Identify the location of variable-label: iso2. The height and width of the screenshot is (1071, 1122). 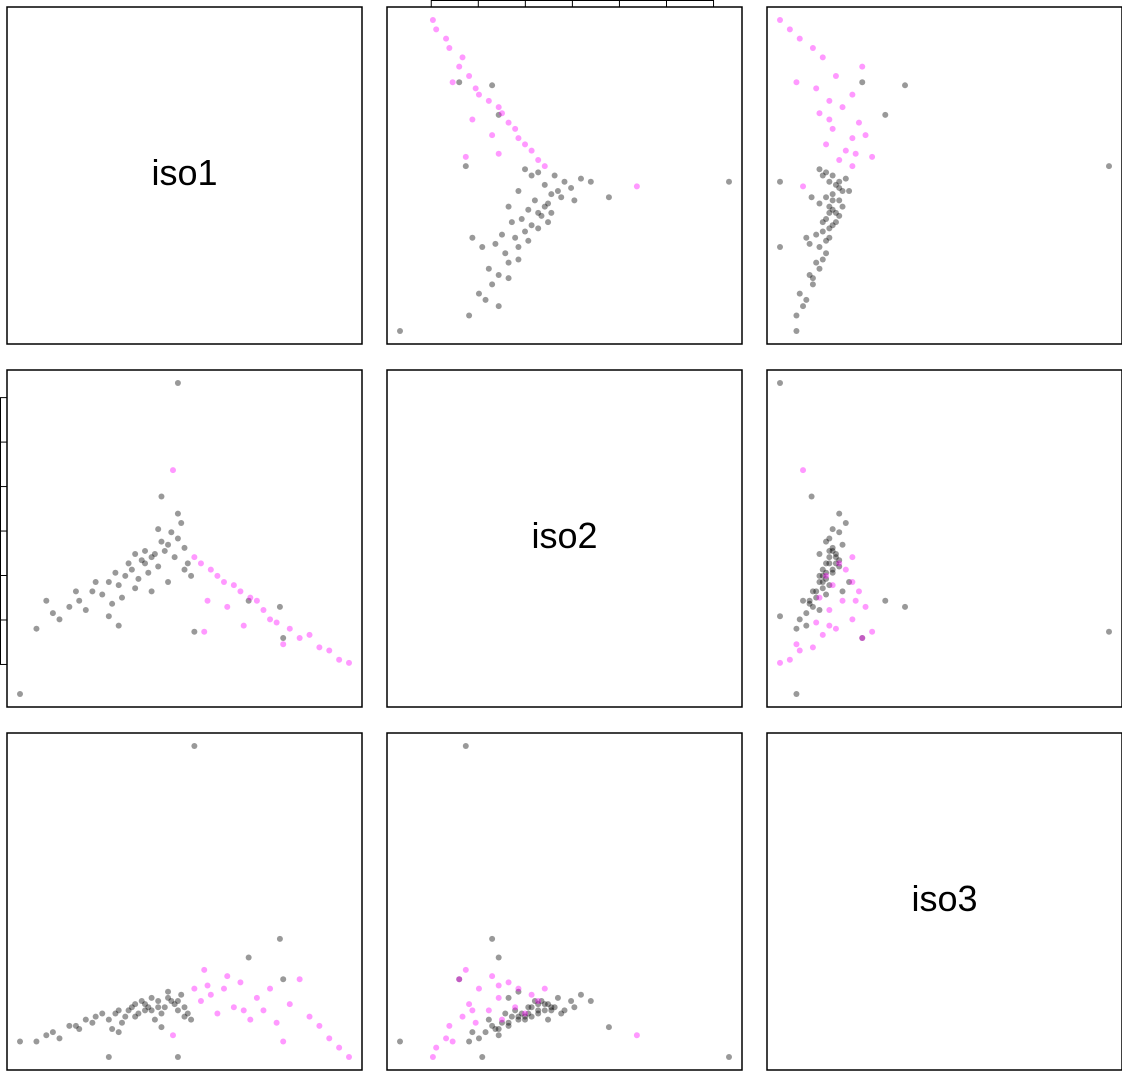
(564, 535).